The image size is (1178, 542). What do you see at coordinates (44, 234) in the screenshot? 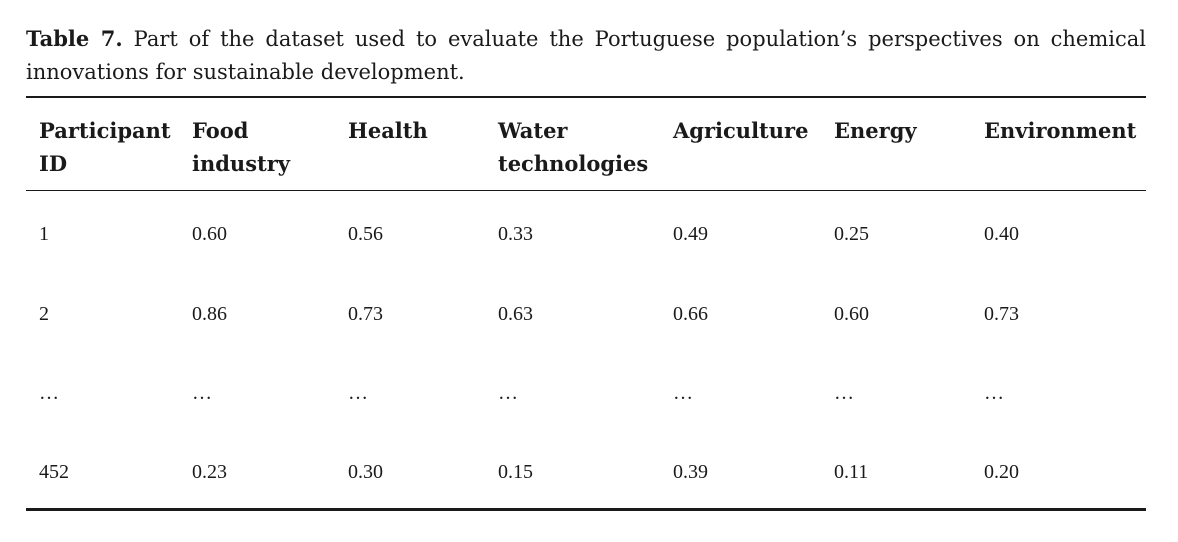
I see `table-cell: 1` at bounding box center [44, 234].